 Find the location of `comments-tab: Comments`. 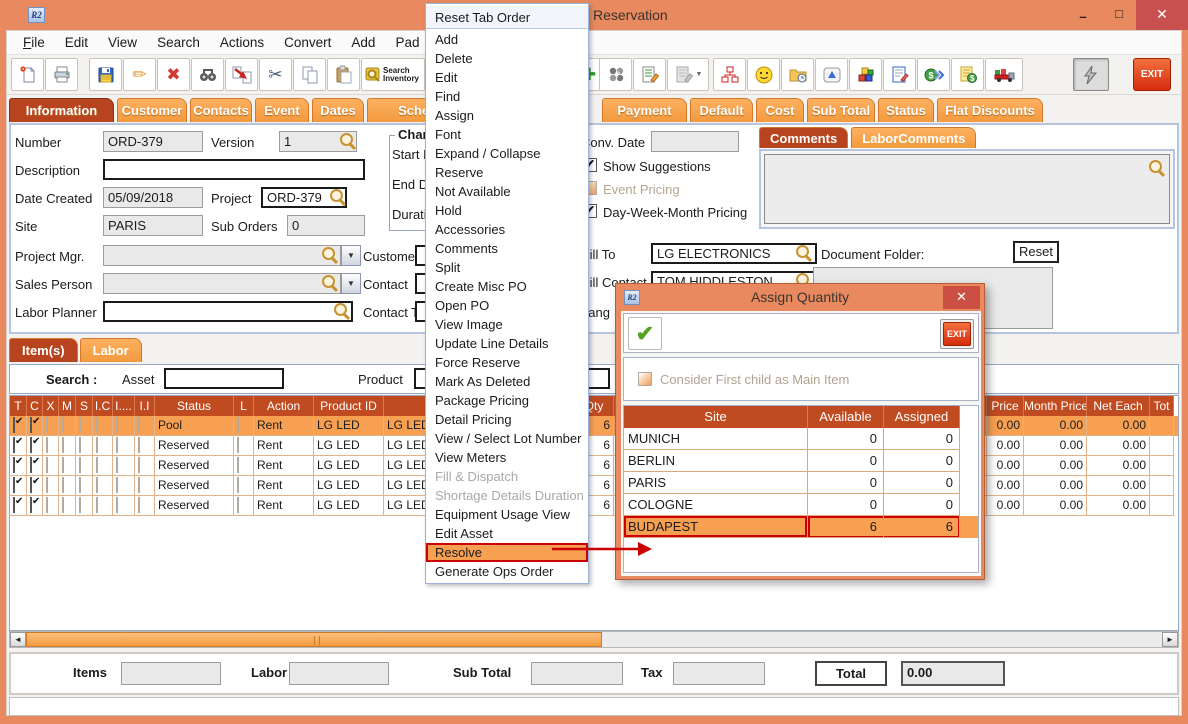

comments-tab: Comments is located at coordinates (804, 137).